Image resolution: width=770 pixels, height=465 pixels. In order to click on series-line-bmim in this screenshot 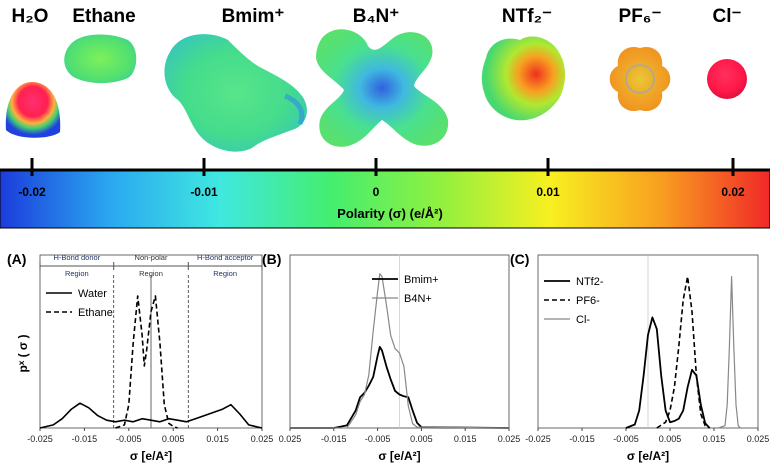, I will do `click(400, 387)`.